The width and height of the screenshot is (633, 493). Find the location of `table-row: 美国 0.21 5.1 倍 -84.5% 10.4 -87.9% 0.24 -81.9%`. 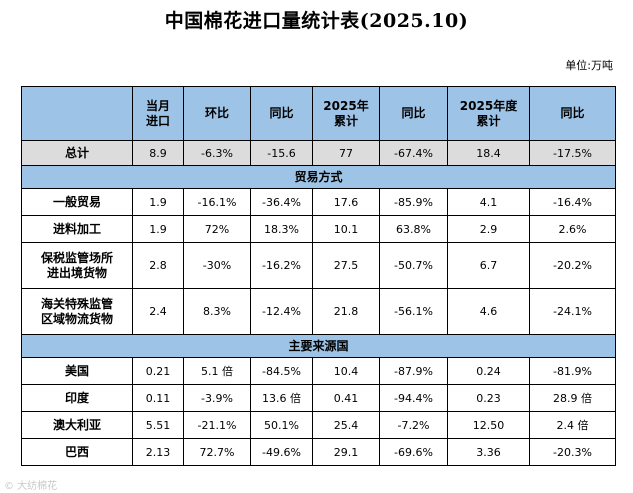

table-row: 美国 0.21 5.1 倍 -84.5% 10.4 -87.9% 0.24 -81.9% is located at coordinates (318, 371).